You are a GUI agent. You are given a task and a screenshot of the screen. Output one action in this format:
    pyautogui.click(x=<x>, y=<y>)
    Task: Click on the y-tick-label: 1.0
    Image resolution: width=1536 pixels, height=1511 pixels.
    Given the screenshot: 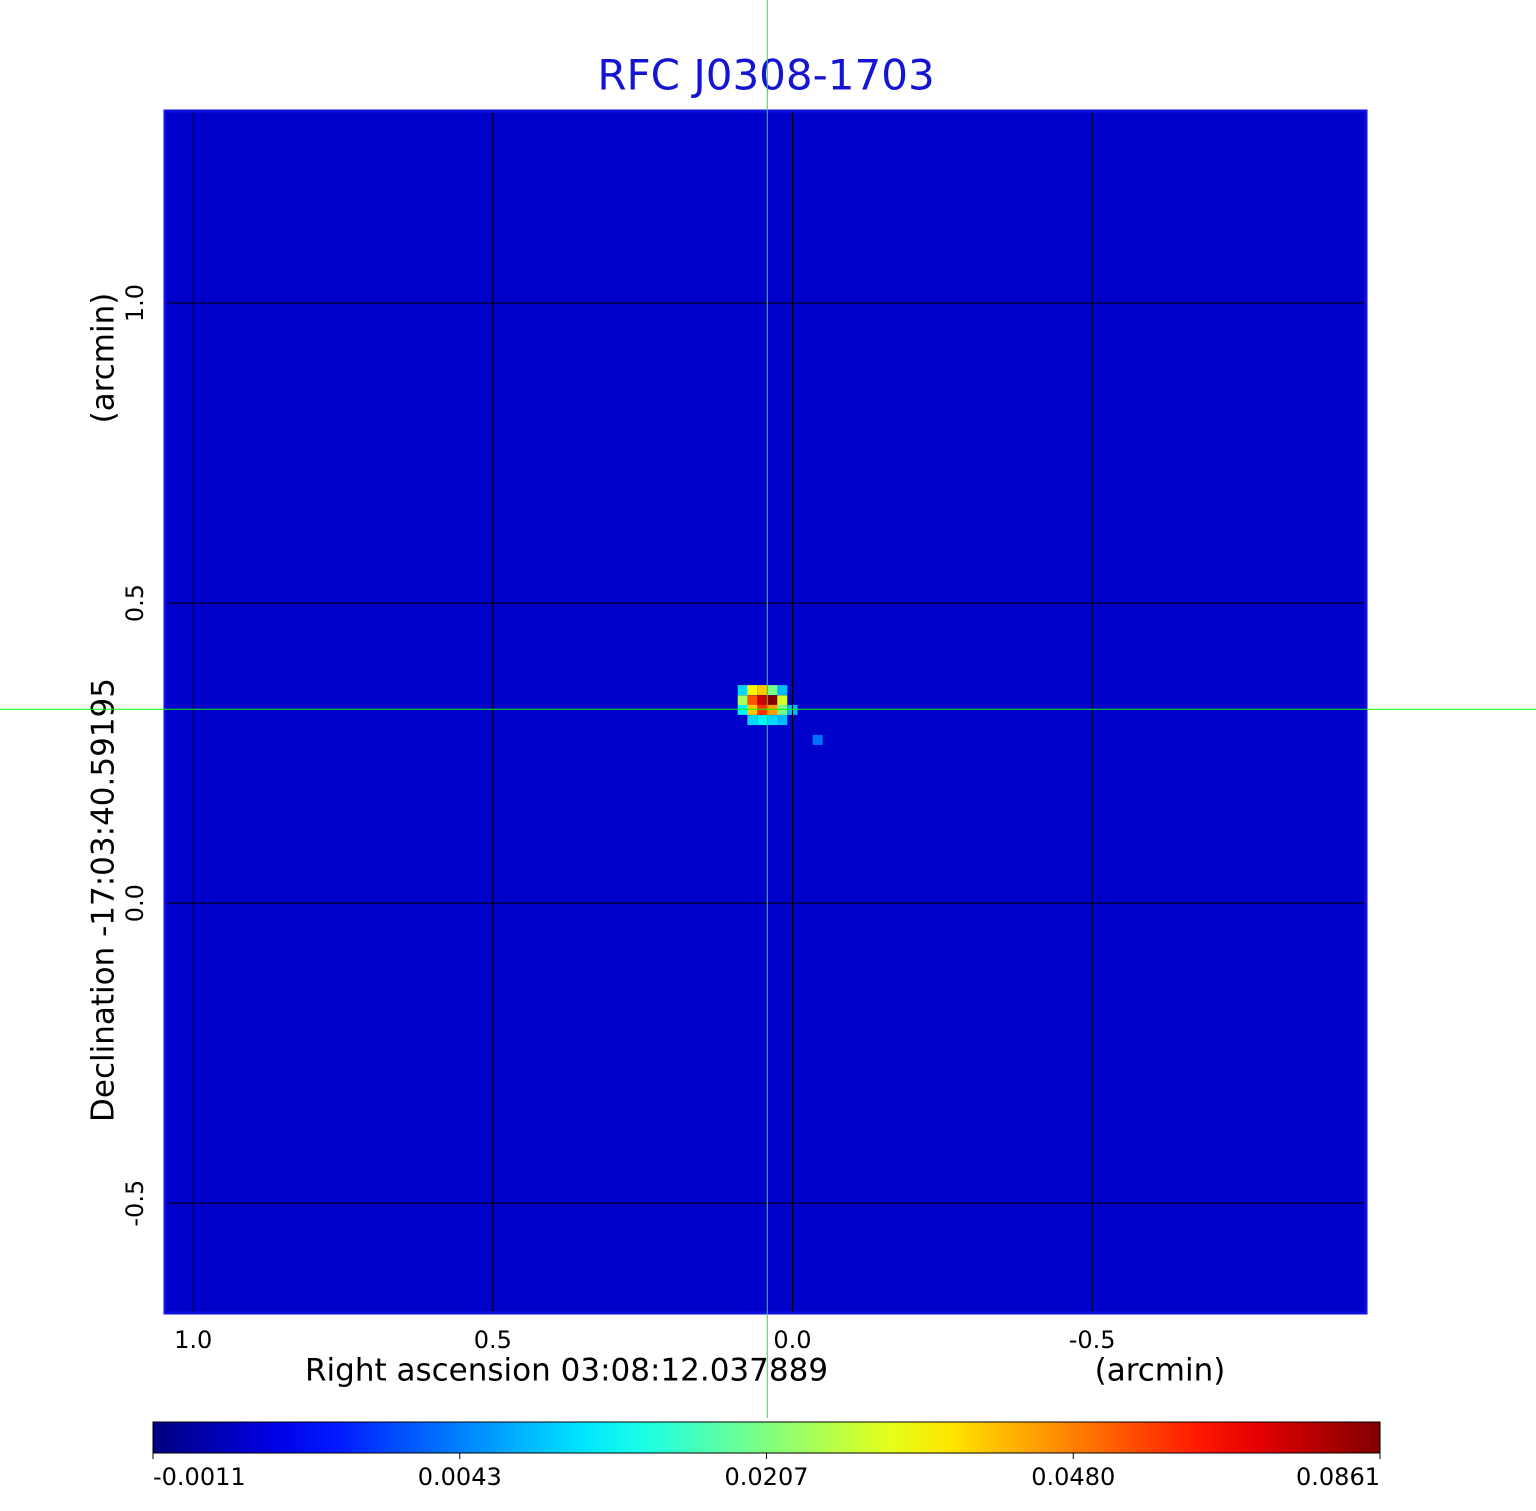 What is the action you would take?
    pyautogui.click(x=135, y=303)
    